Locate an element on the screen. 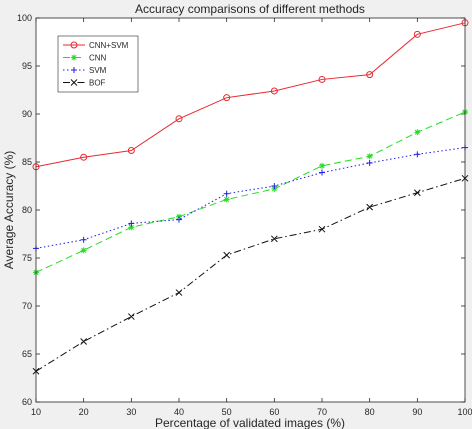 This screenshot has height=429, width=472. legend-entry-bof: BOF is located at coordinates (84, 83).